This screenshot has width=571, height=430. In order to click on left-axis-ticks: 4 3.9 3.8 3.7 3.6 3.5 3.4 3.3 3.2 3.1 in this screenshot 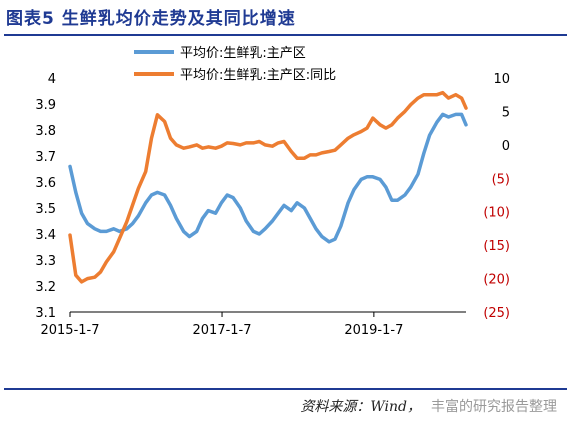, I will do `click(45, 196)`.